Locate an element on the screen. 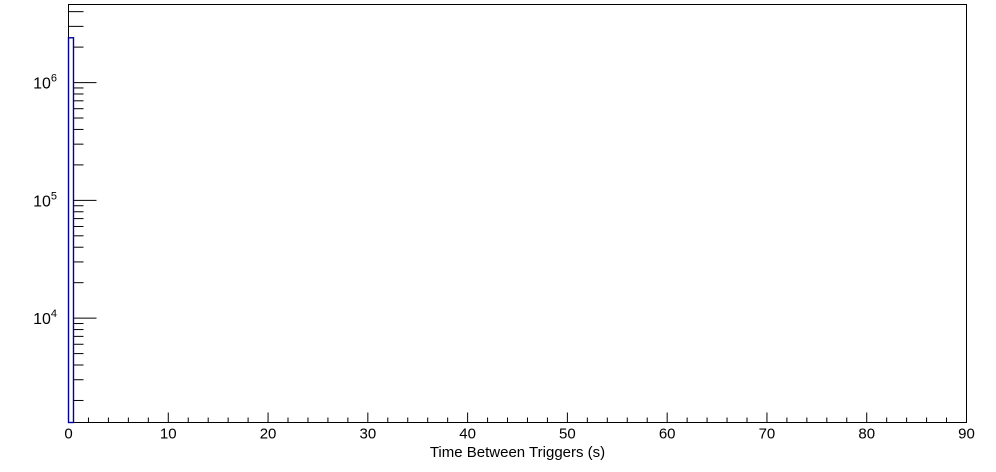 The image size is (996, 472). y-axis-tick-label: 10⁶ is located at coordinates (45, 83).